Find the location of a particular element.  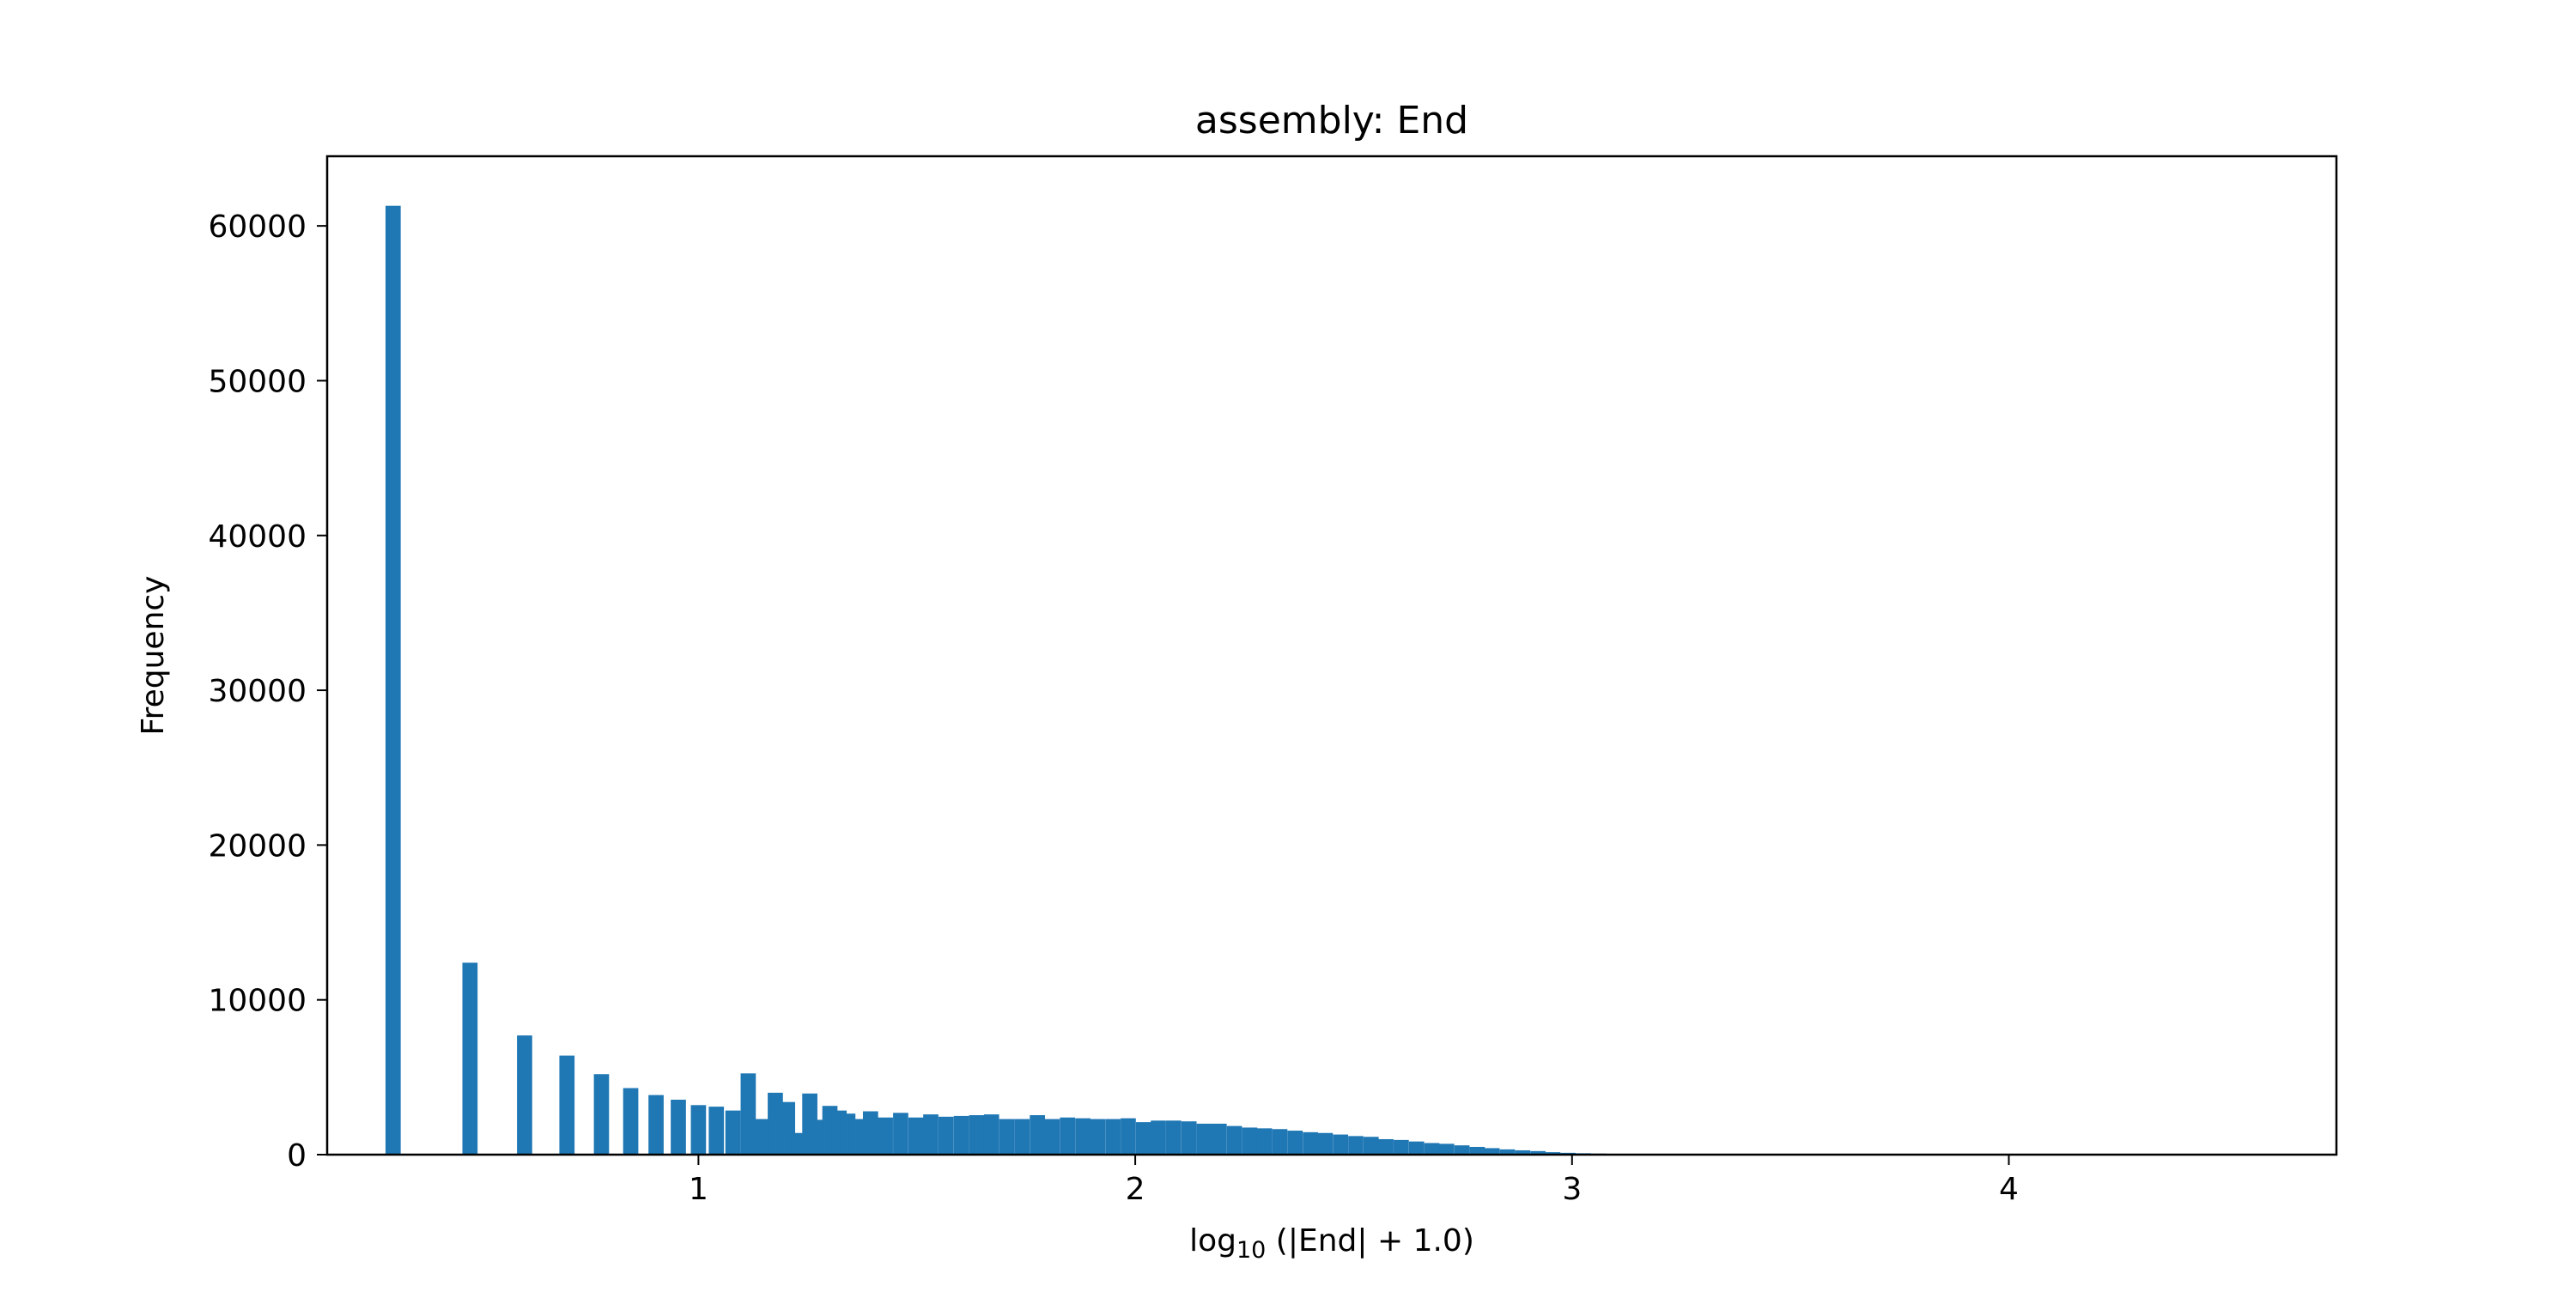

x-tick-label: 1 is located at coordinates (698, 1189).